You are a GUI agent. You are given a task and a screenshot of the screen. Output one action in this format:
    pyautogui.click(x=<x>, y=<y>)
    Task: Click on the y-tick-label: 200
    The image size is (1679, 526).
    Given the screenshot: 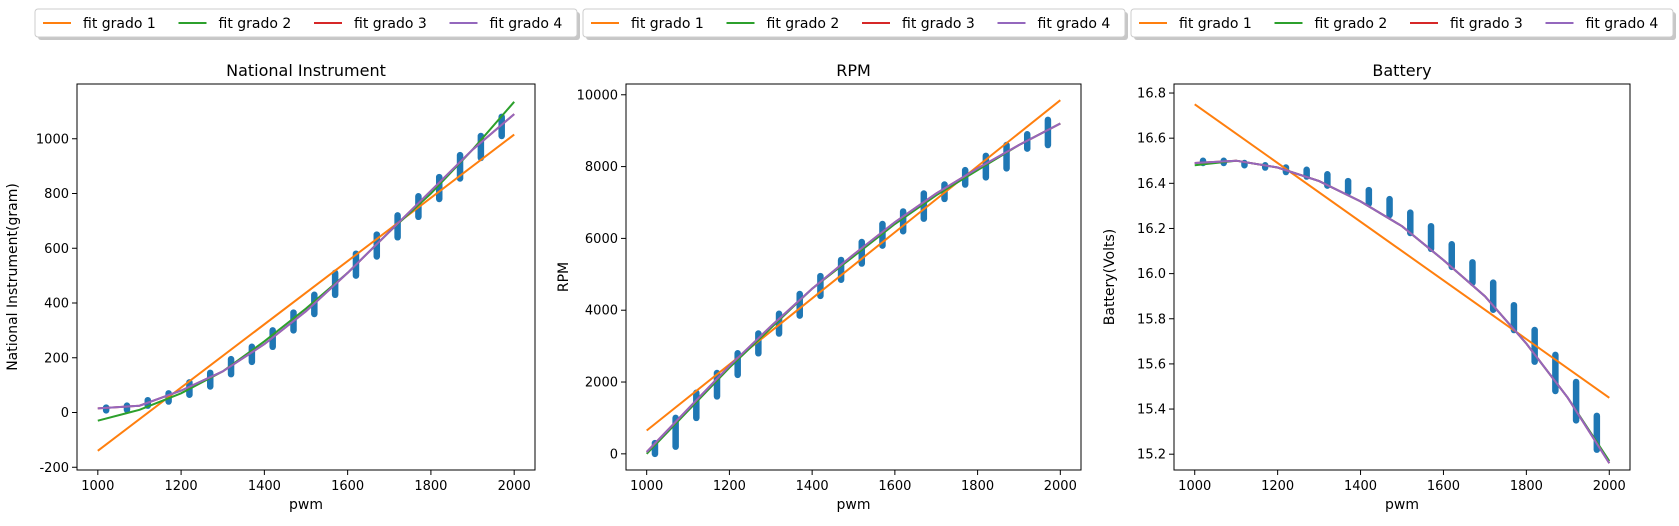 What is the action you would take?
    pyautogui.click(x=56, y=358)
    